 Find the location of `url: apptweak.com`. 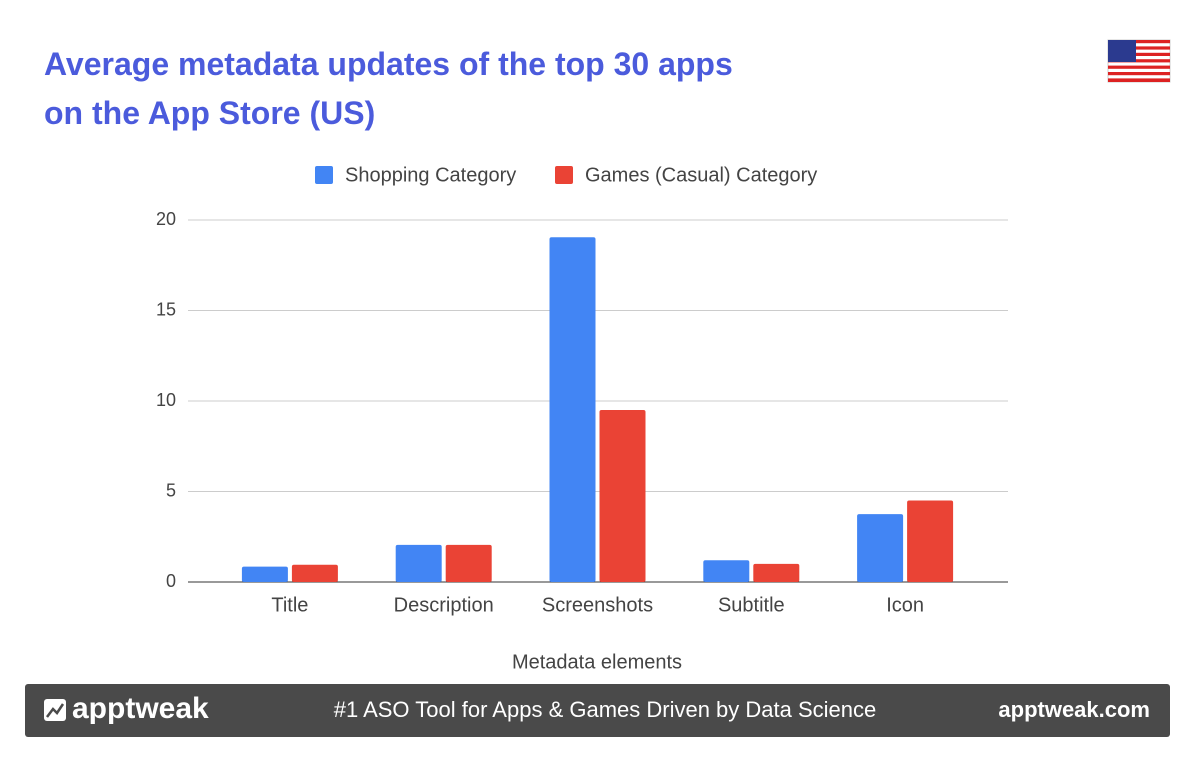

url: apptweak.com is located at coordinates (1074, 709).